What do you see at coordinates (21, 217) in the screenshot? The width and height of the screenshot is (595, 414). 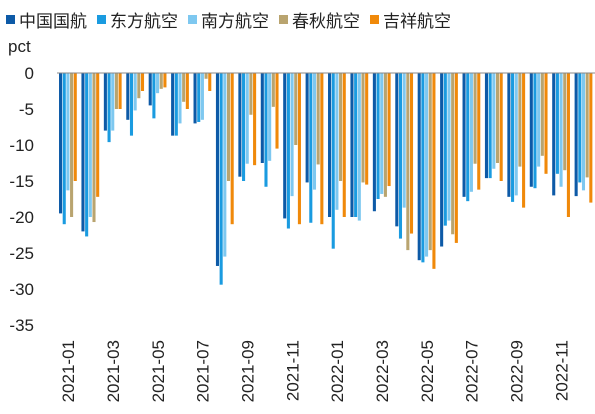 I see `y-tick-label: -20` at bounding box center [21, 217].